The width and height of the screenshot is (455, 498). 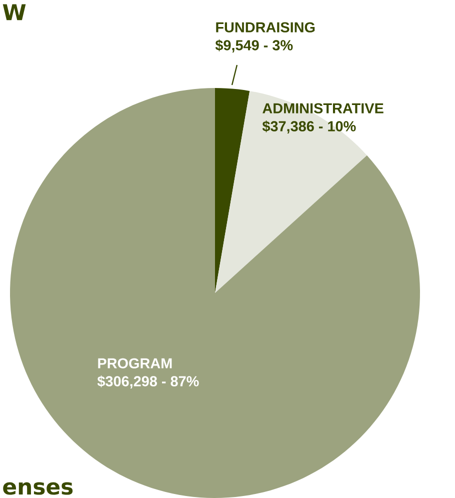 I want to click on slice-label: ADMINISTRATIVE, so click(x=323, y=108).